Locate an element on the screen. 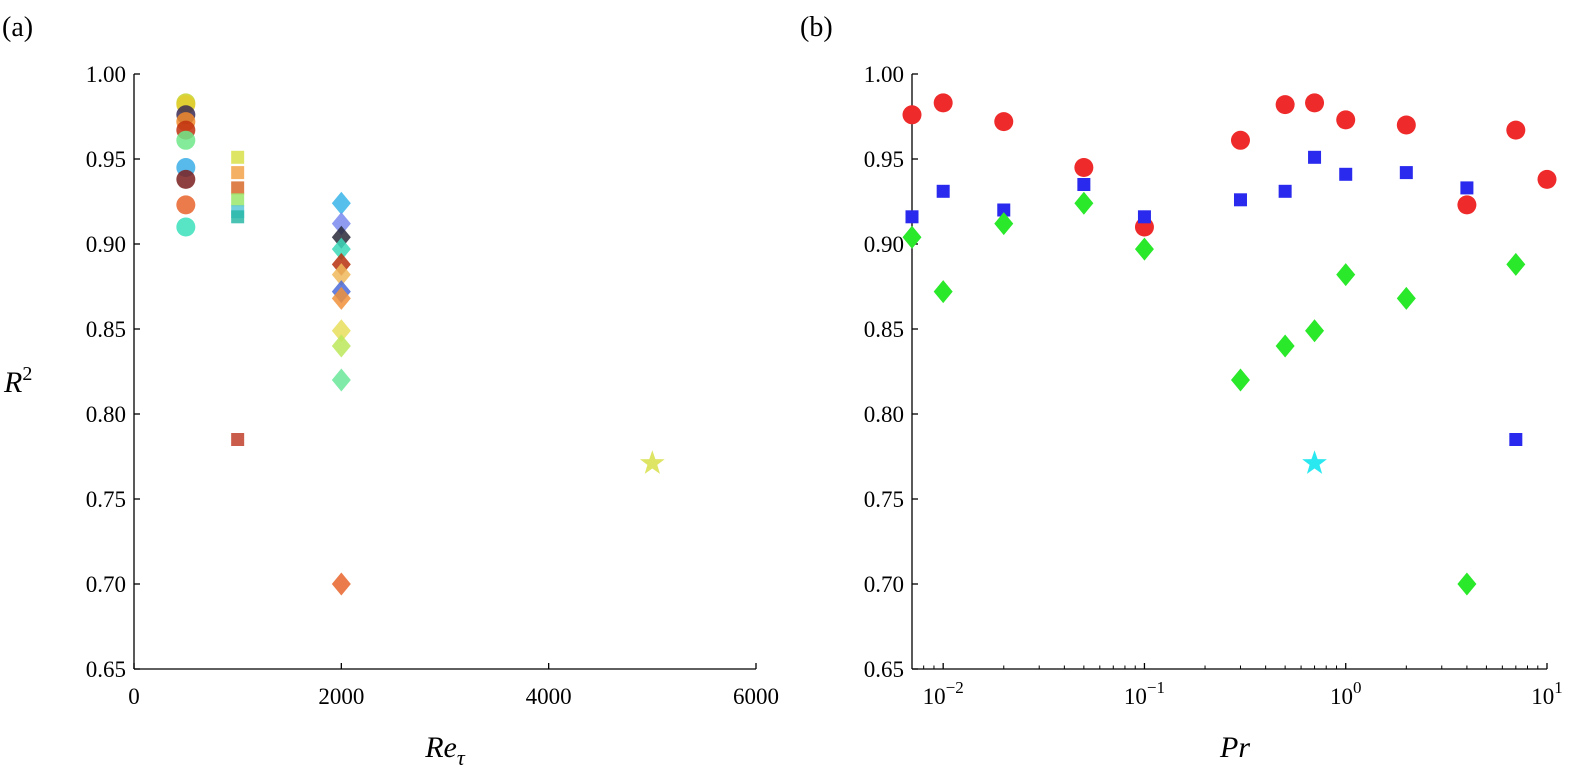 This screenshot has width=1585, height=781. panel-a-x-tick-label: 2000 is located at coordinates (341, 696).